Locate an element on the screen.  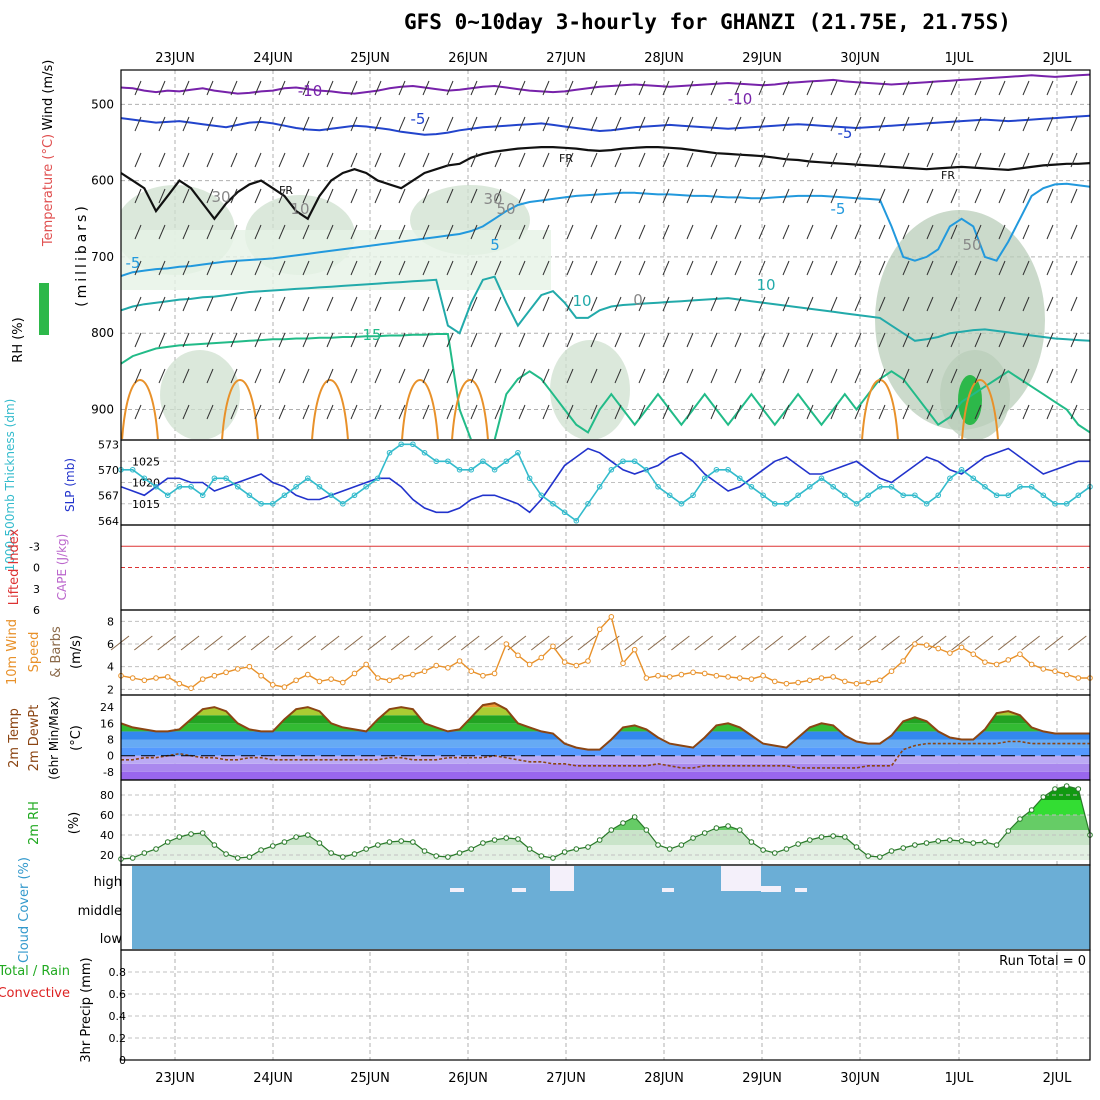
rh-shading is located at coordinates (200, 394).